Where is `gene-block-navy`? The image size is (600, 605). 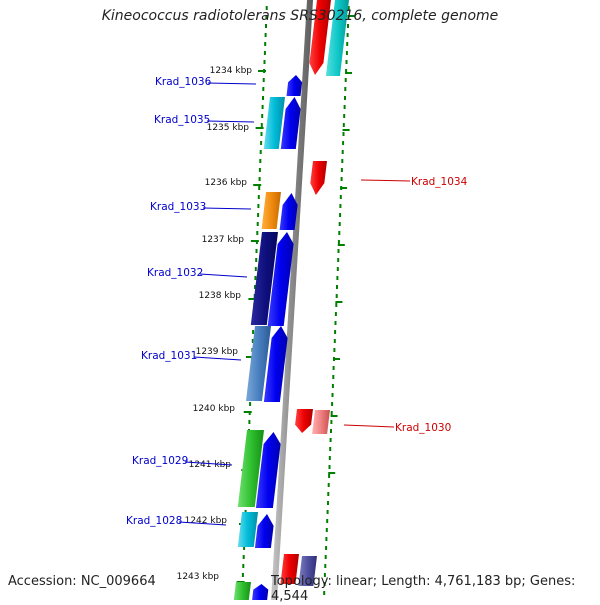 gene-block-navy is located at coordinates (264, 278).